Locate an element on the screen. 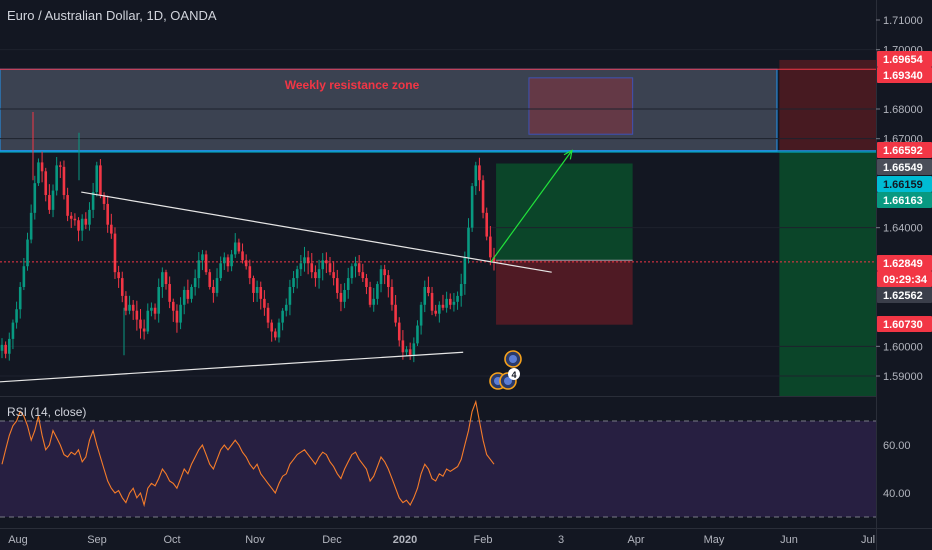  price-label: 1.69340 is located at coordinates (904, 75).